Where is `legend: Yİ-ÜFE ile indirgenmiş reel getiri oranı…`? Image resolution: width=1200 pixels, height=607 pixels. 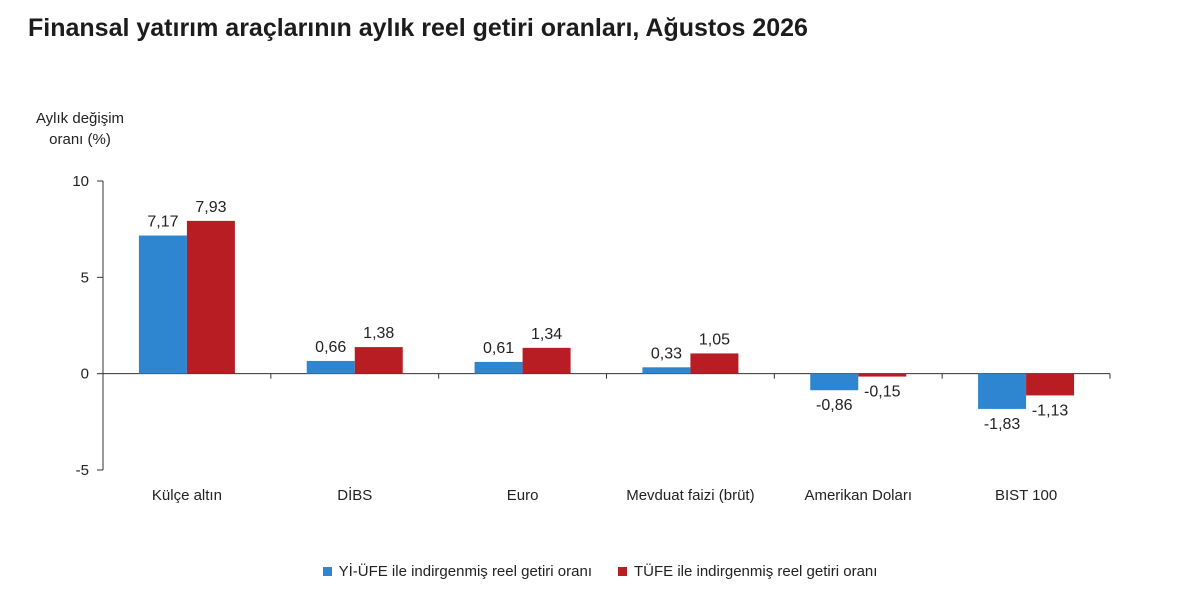
legend: Yİ-ÜFE ile indirgenmiş reel getiri oranı… is located at coordinates (600, 571).